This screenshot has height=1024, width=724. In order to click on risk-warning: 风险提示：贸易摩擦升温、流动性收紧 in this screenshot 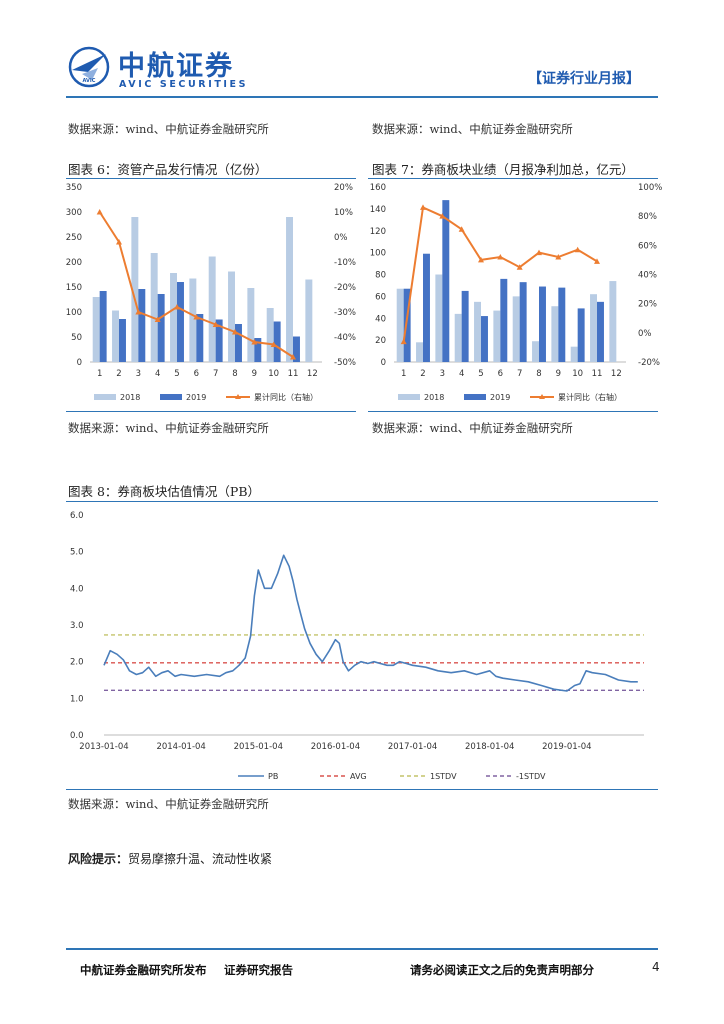, I will do `click(170, 858)`.